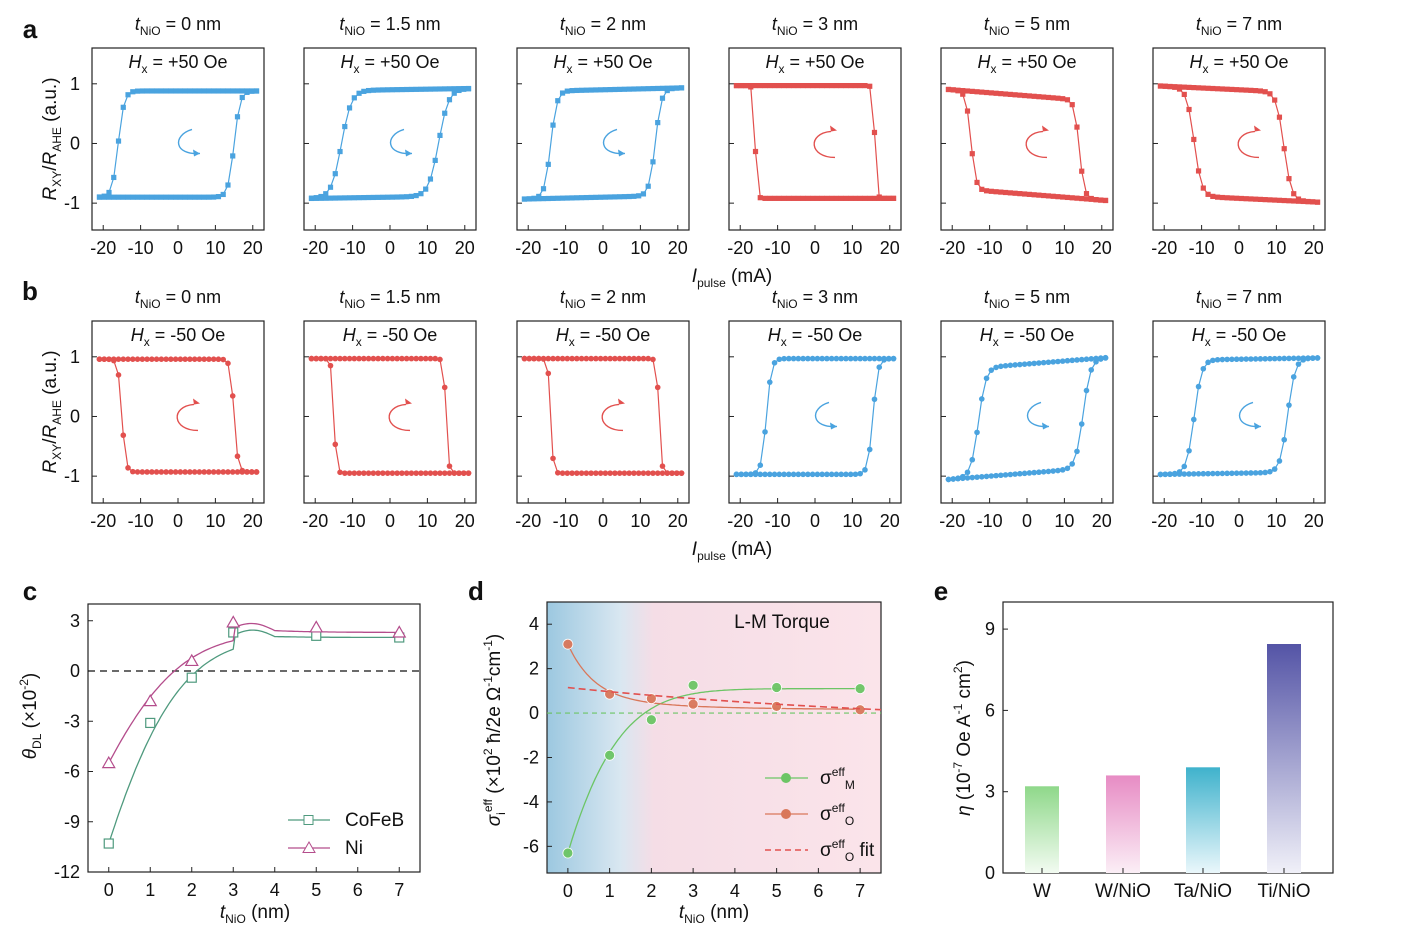 The image size is (1408, 931). What do you see at coordinates (952, 248) in the screenshot?
I see `x-tick-label: -20` at bounding box center [952, 248].